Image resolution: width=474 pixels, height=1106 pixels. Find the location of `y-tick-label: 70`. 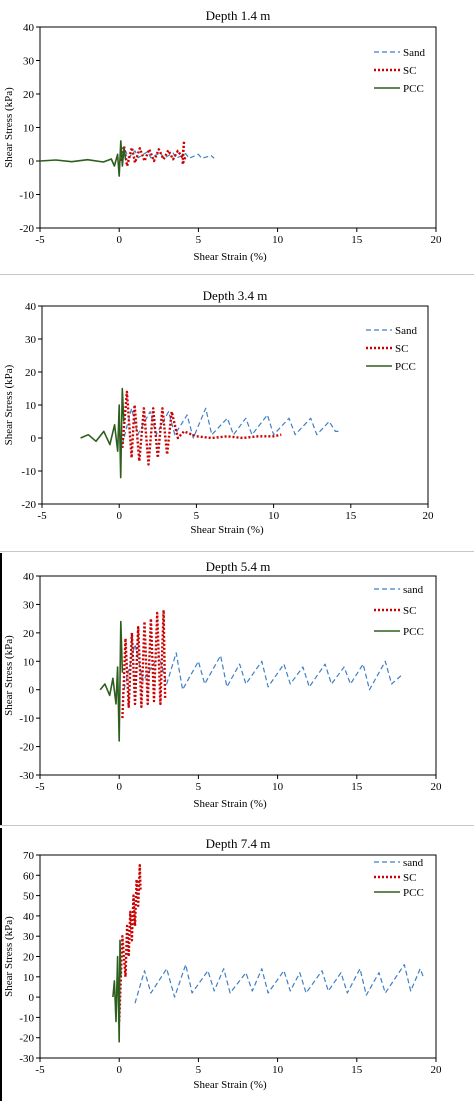

y-tick-label: 70 is located at coordinates (29, 856).